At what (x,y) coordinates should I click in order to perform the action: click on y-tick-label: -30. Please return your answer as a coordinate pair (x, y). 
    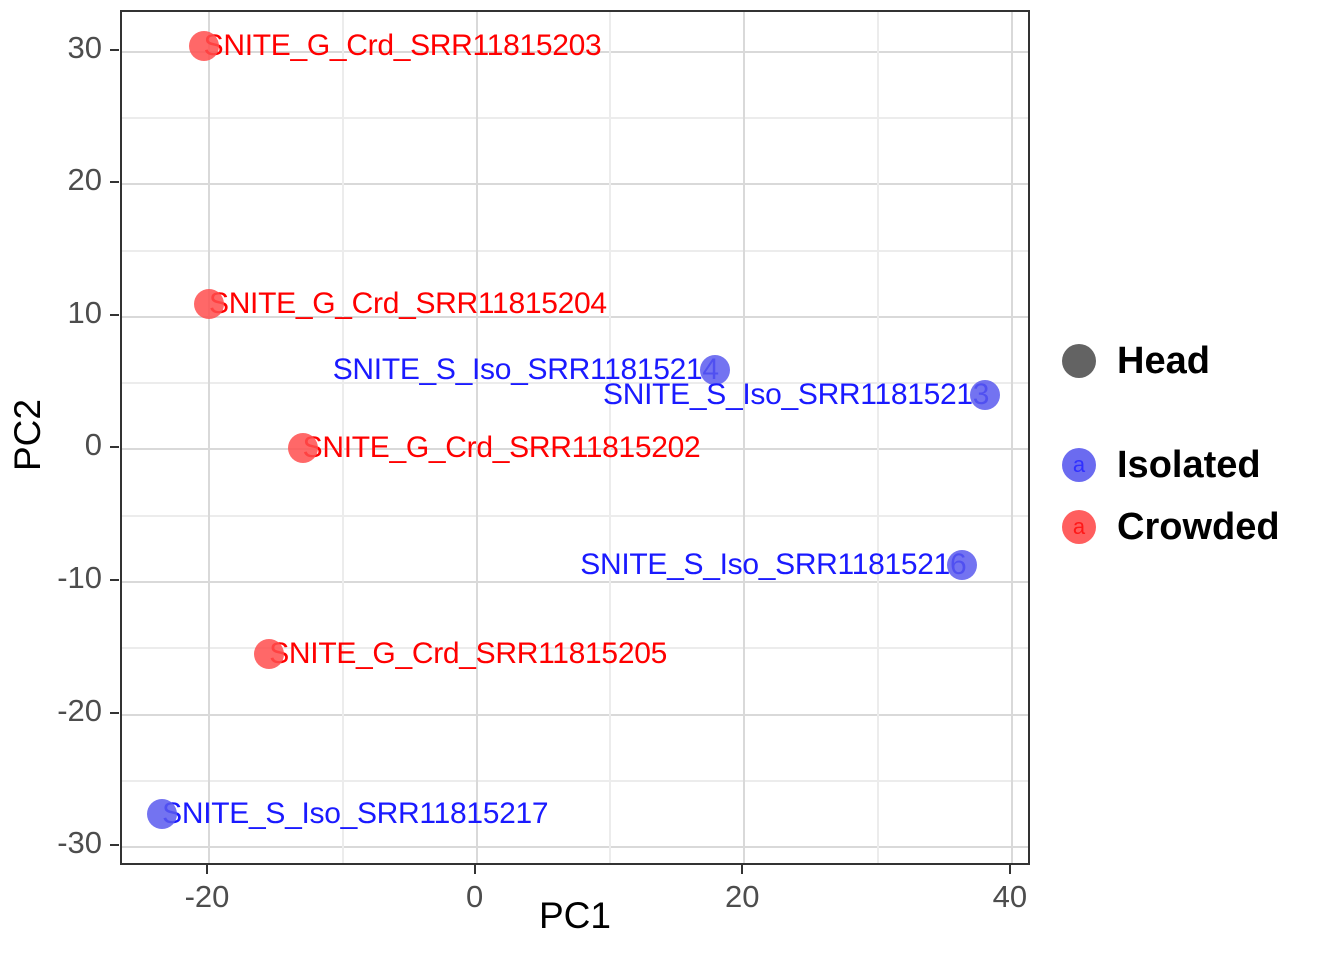
    Looking at the image, I should click on (79, 843).